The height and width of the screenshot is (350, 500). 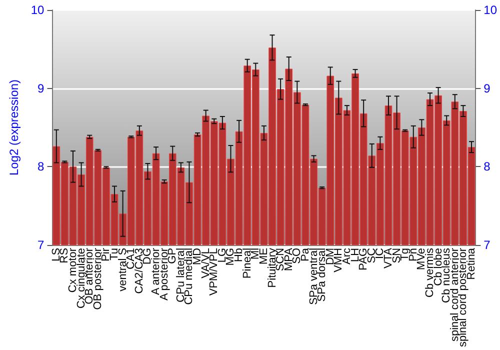 What do you see at coordinates (487, 245) in the screenshot?
I see `y2-tick-label: 7` at bounding box center [487, 245].